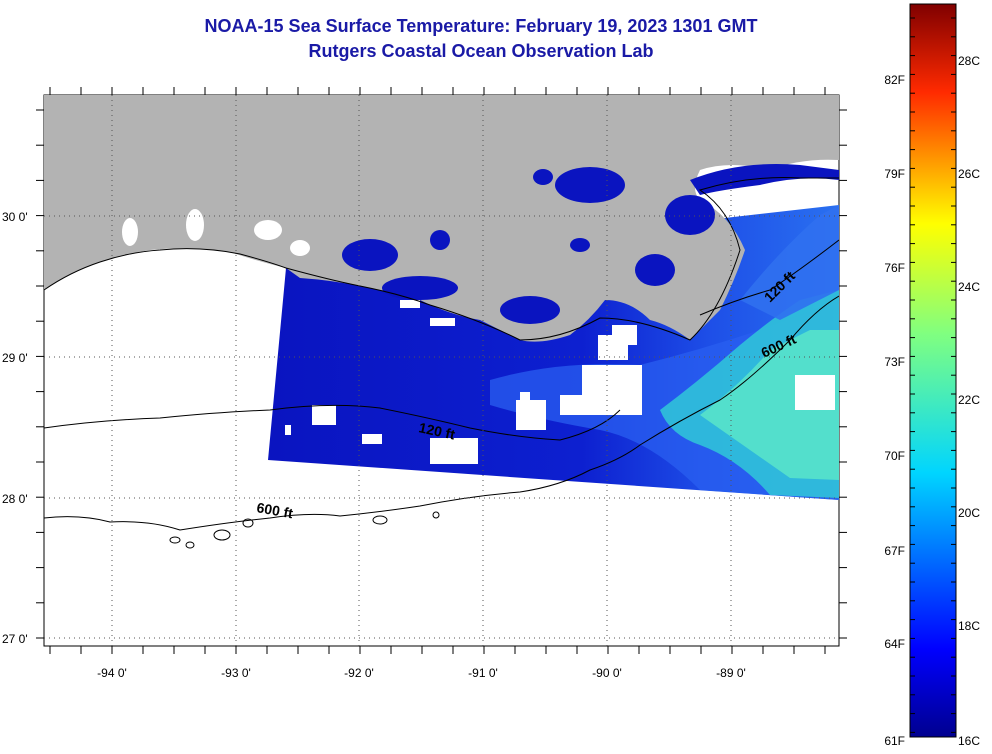 The width and height of the screenshot is (992, 754). Describe the element at coordinates (268, 230) in the screenshot. I see `white-lake` at that location.